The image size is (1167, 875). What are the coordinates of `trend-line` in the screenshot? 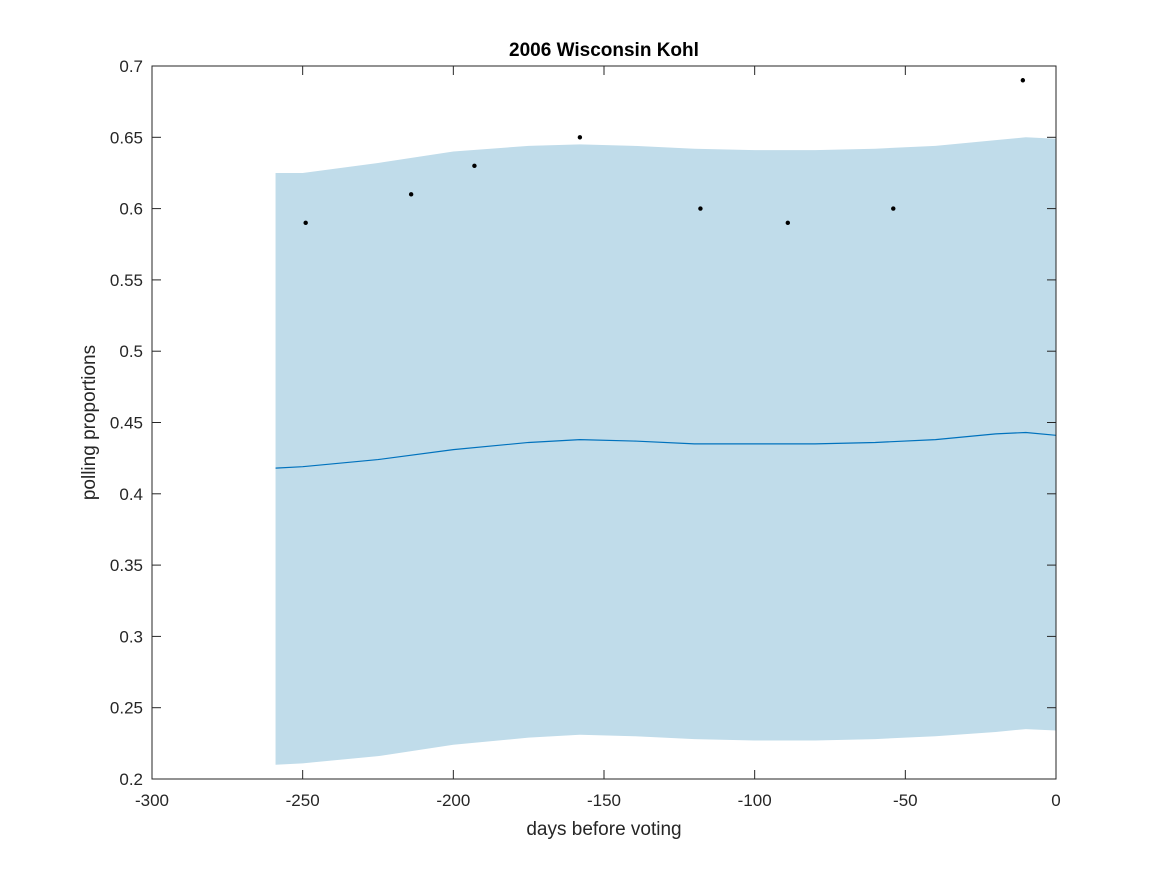 It's located at (666, 450).